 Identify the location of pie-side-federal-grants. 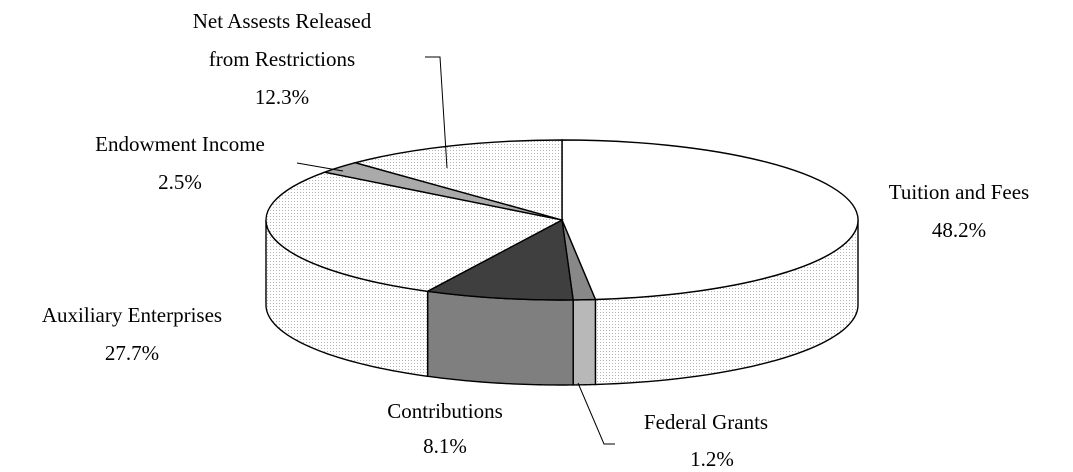
(584, 342).